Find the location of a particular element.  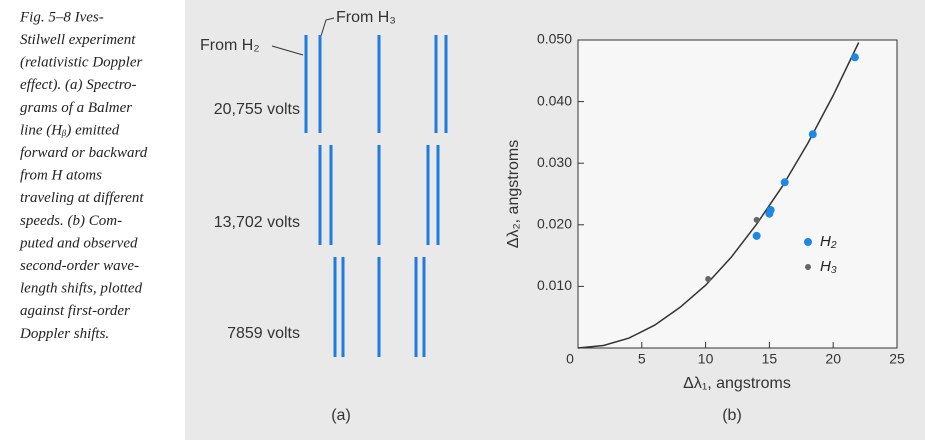

caption-line: speeds. (b) Com- is located at coordinates (71, 221).